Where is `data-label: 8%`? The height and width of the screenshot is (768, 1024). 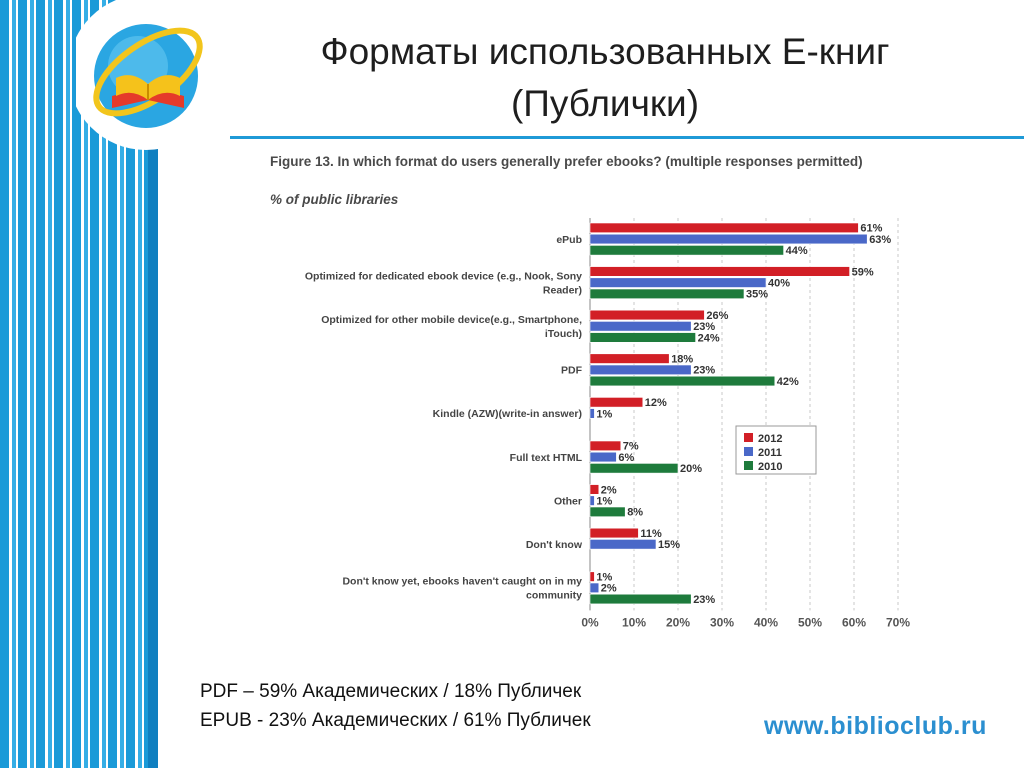 data-label: 8% is located at coordinates (635, 513).